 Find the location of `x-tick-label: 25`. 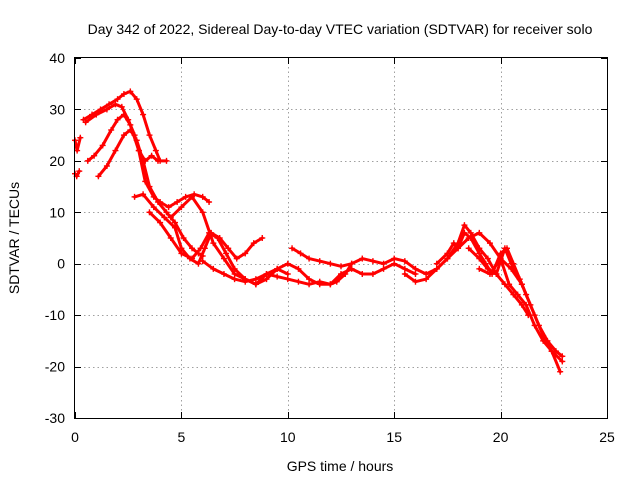

x-tick-label: 25 is located at coordinates (607, 437).